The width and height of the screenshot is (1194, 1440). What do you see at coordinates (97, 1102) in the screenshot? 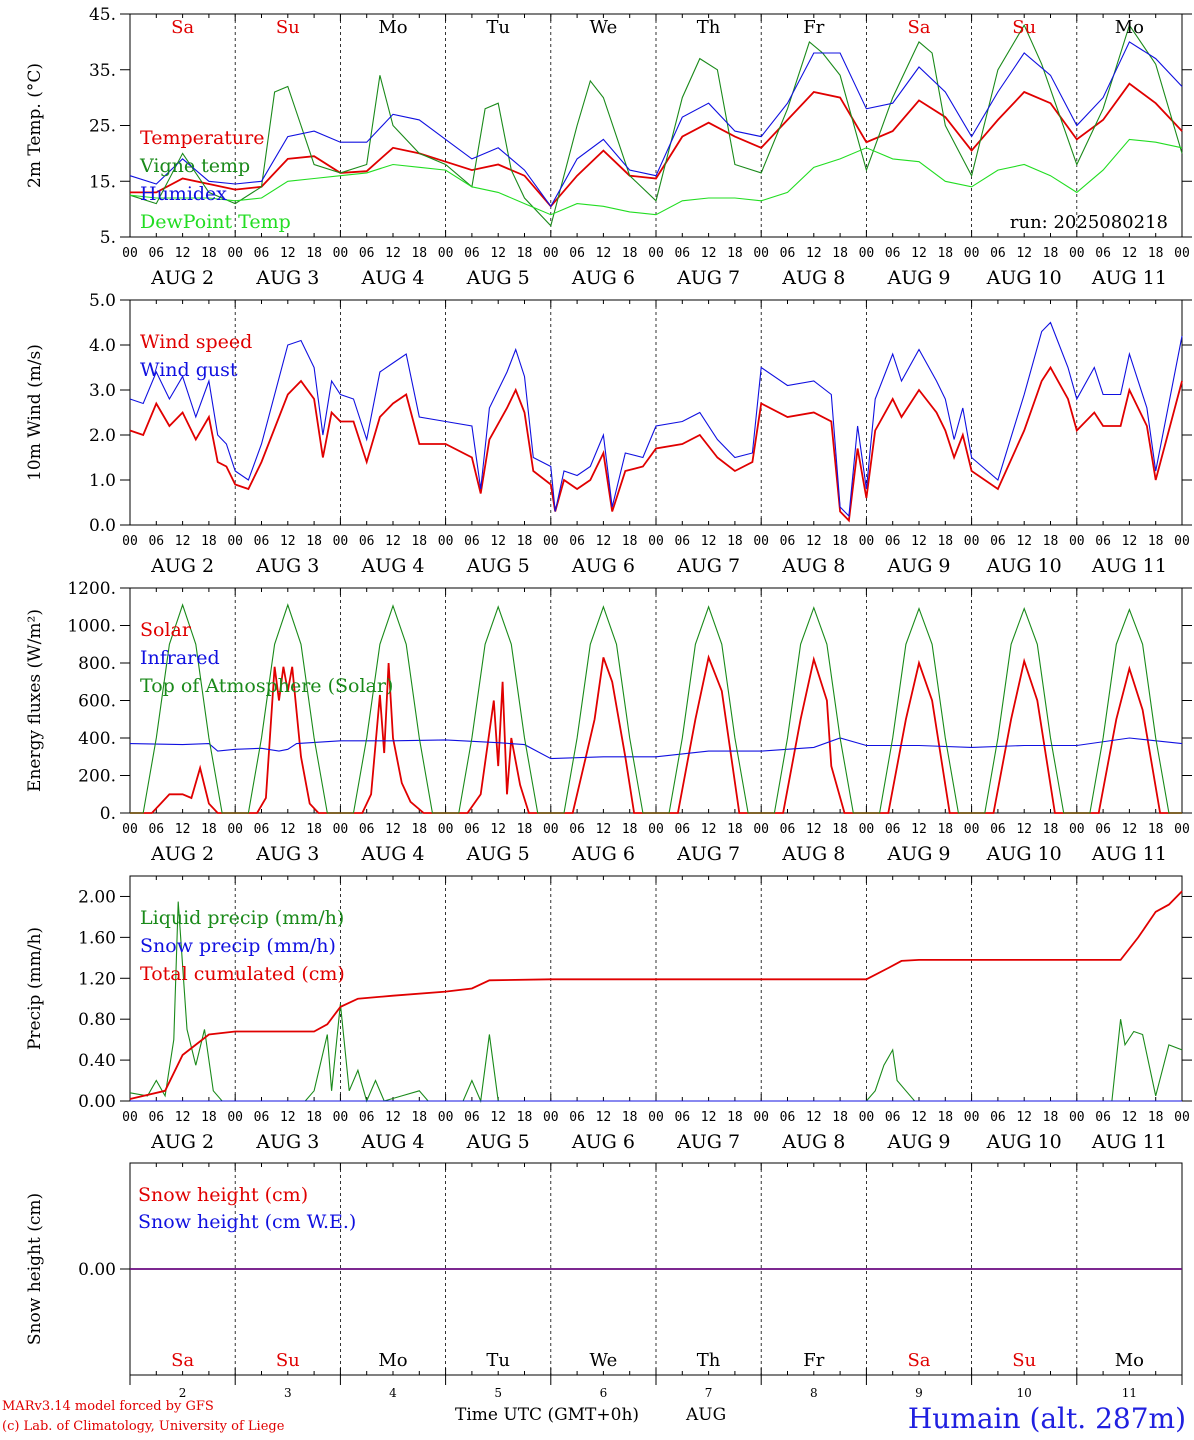
I see `y-tick-label: 0.00` at bounding box center [97, 1102].